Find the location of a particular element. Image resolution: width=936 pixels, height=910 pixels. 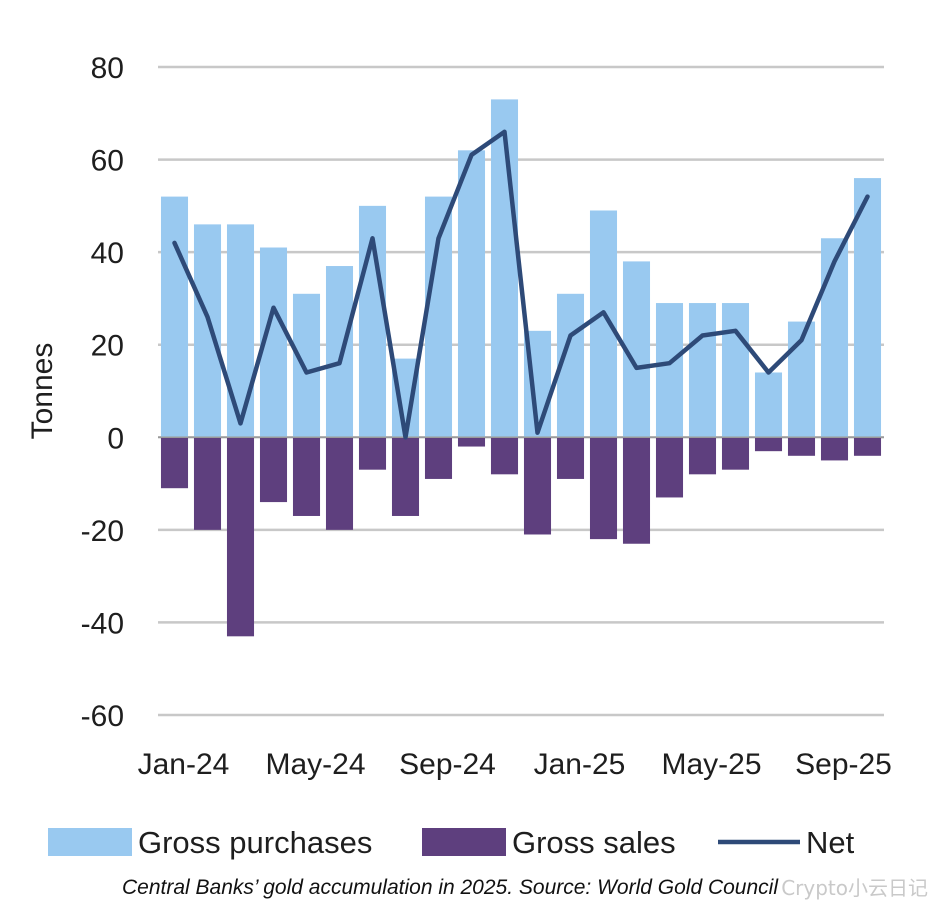

watermark: Crypto小云日记 is located at coordinates (854, 888).